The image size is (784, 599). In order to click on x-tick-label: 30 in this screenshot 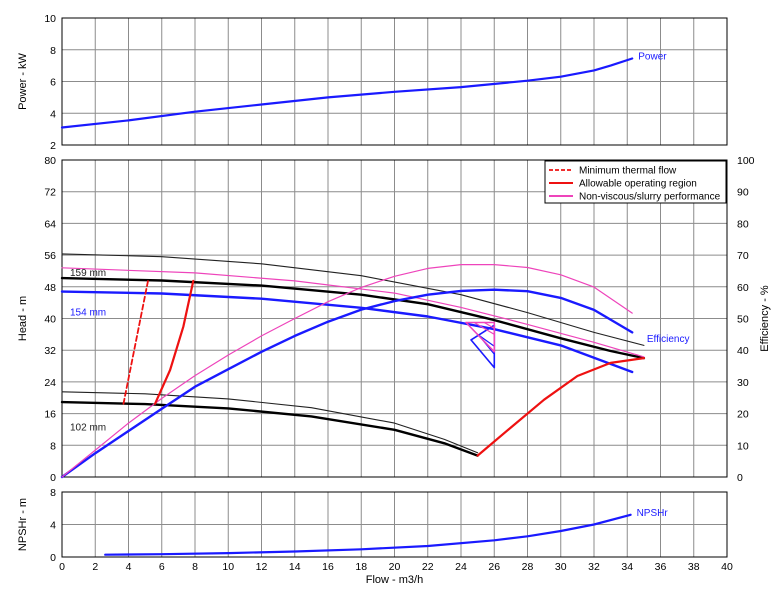, I will do `click(561, 567)`.